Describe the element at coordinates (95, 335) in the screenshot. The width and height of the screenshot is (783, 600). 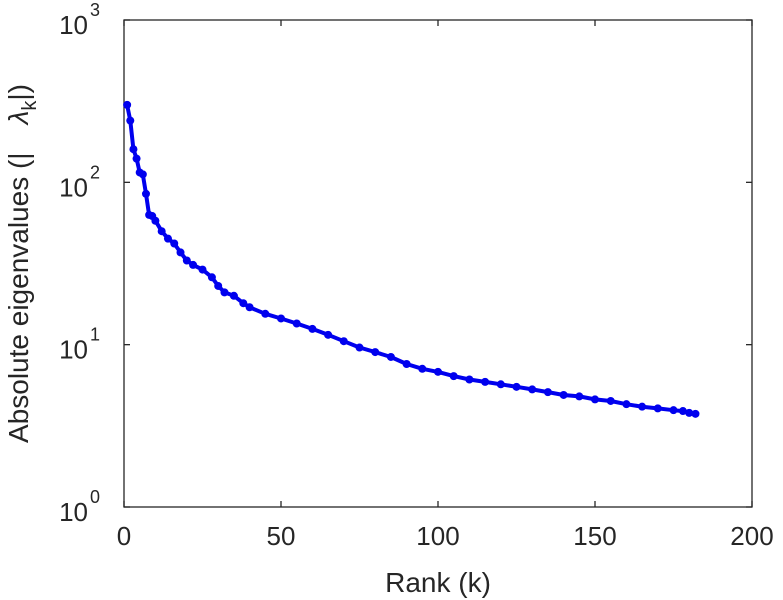
I see `y-tick-exponent: 1` at that location.